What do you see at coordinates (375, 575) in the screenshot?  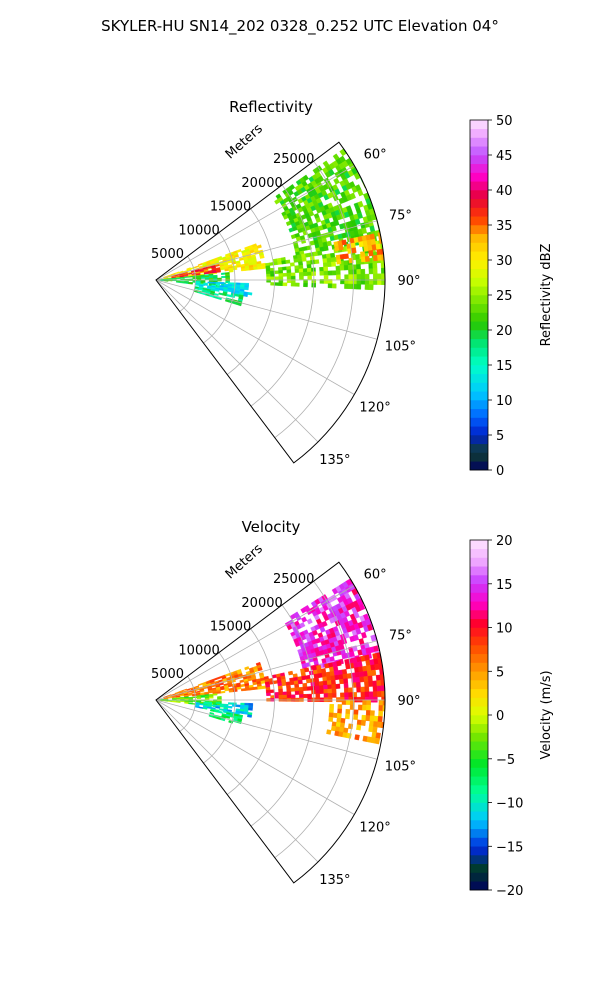 I see `azimuth-tick-label: 60°` at bounding box center [375, 575].